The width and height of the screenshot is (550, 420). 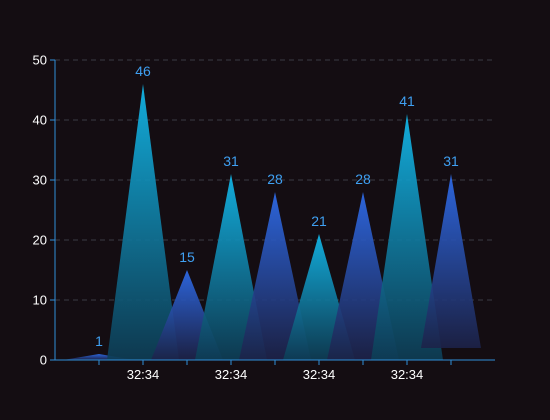 What do you see at coordinates (407, 374) in the screenshot?
I see `x-tick-label-7: 32:34` at bounding box center [407, 374].